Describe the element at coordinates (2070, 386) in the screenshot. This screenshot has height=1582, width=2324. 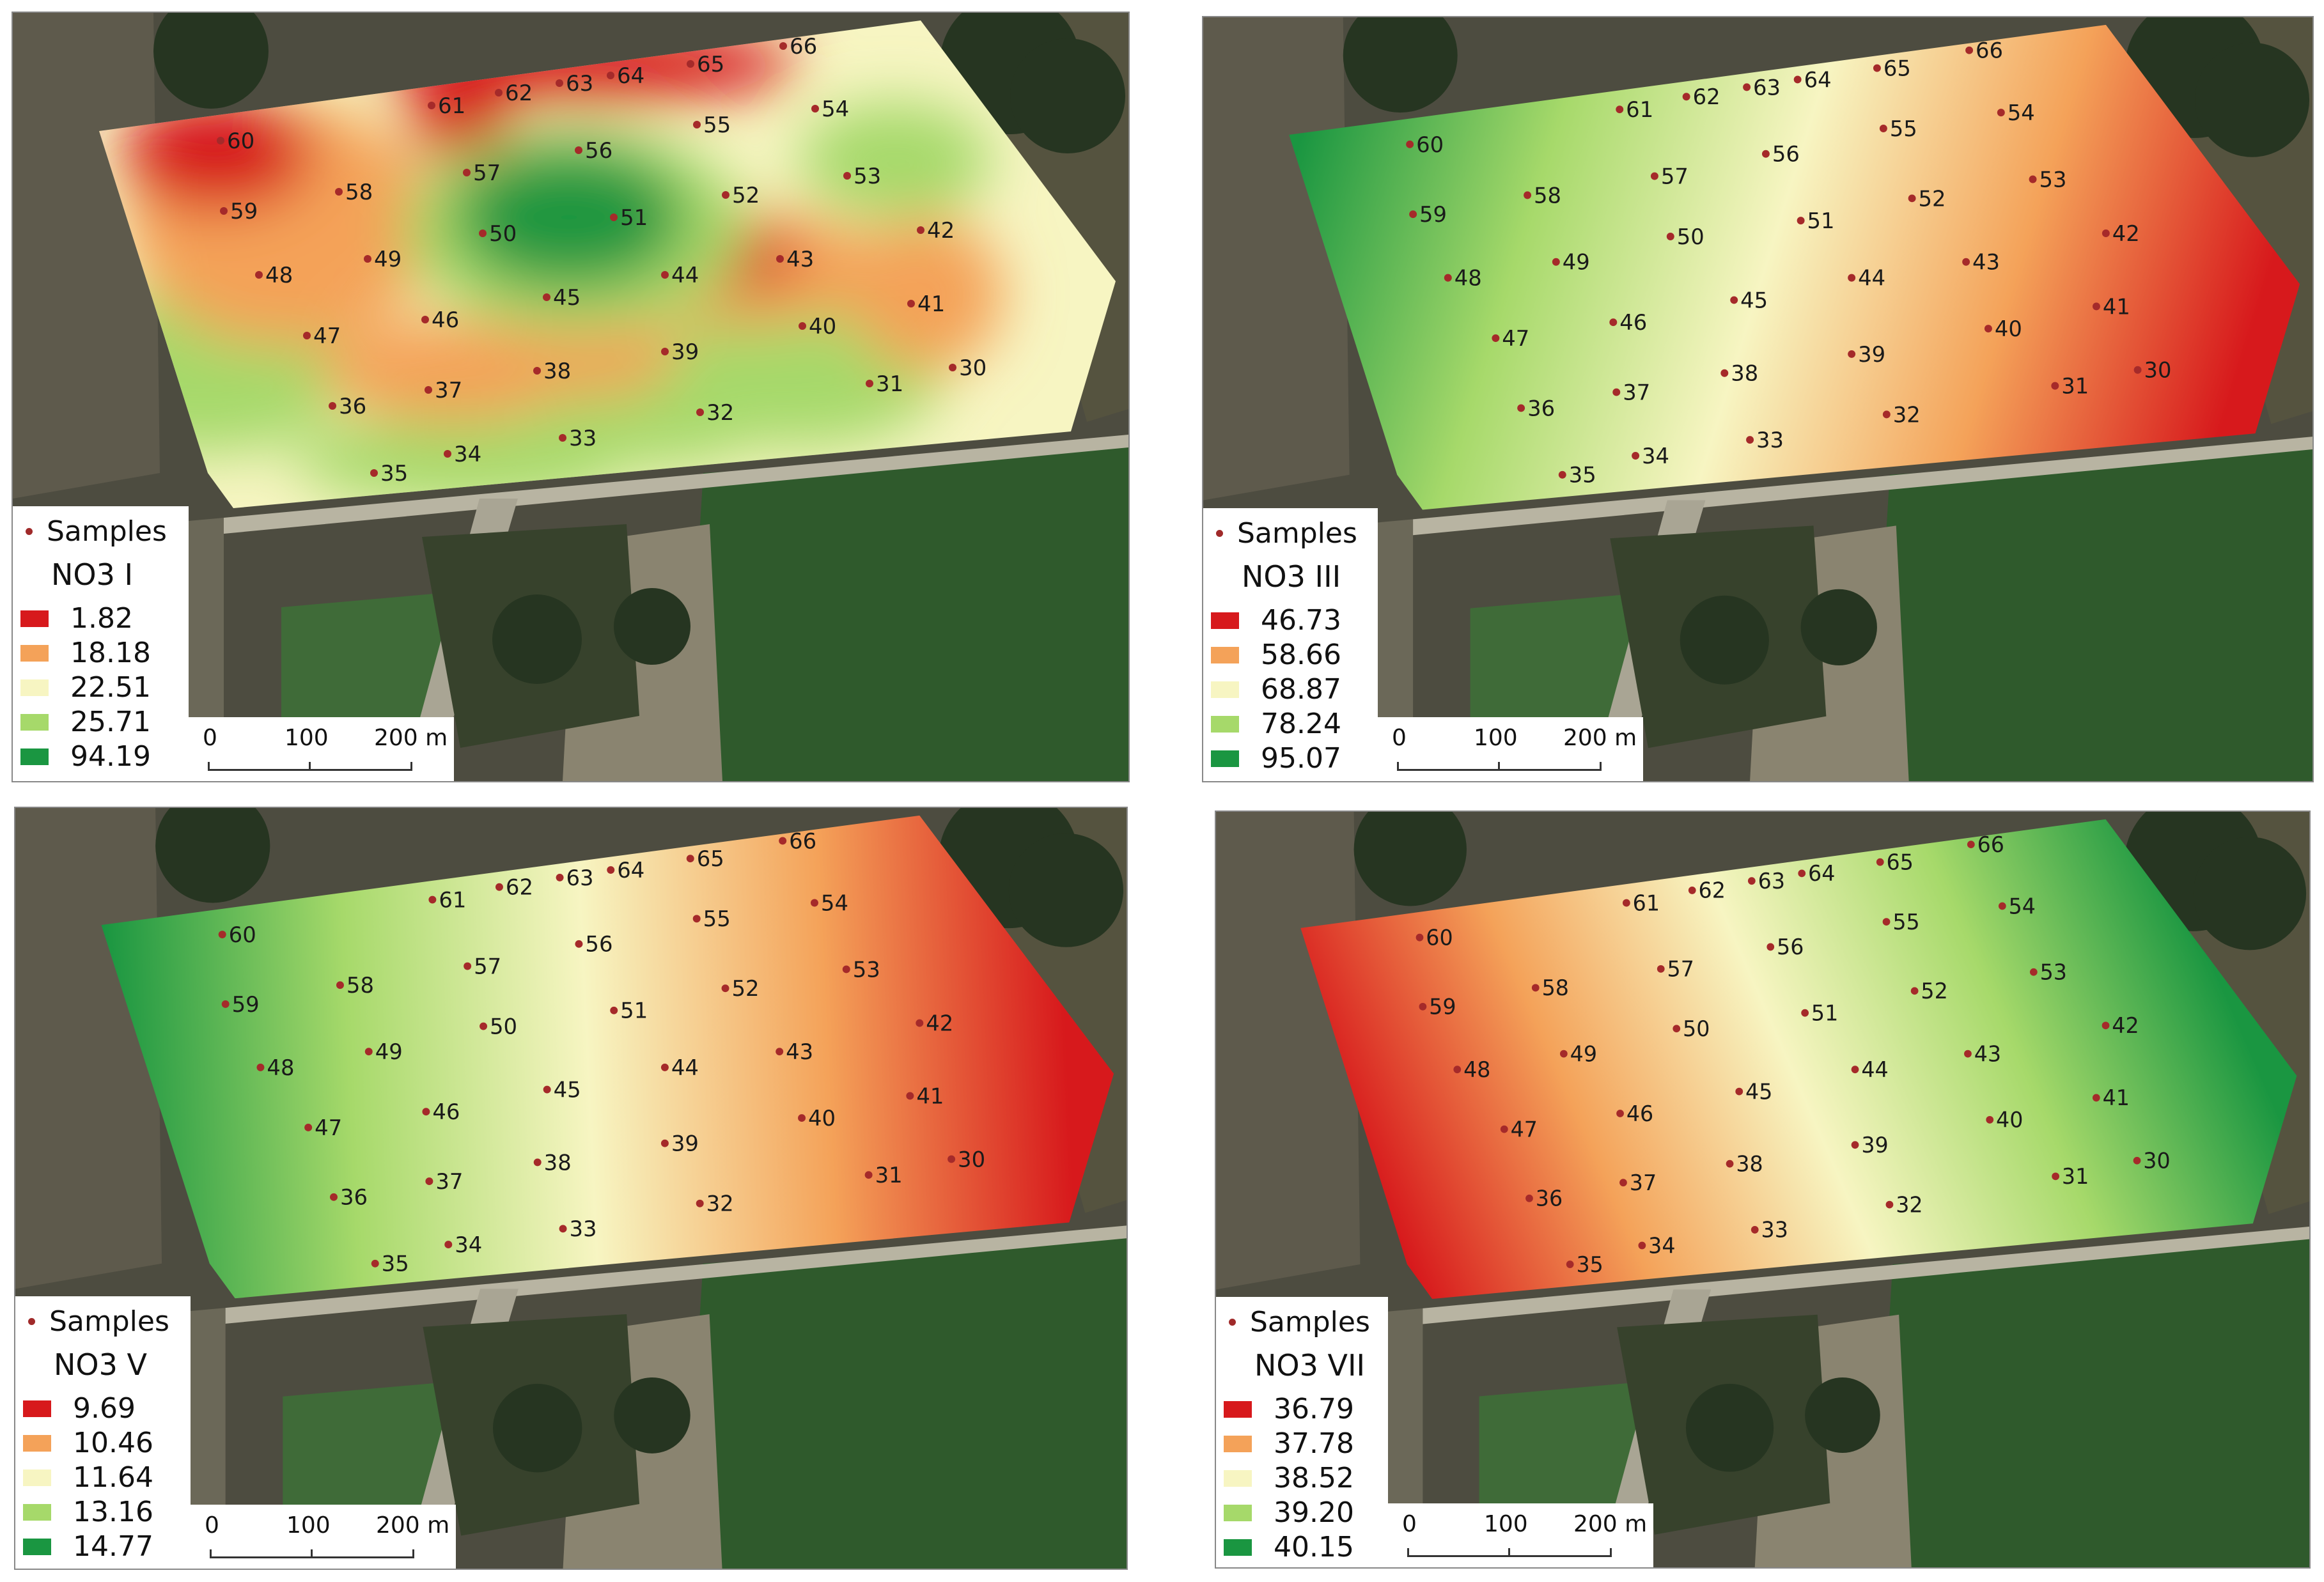
I see `sample-point: 31` at that location.